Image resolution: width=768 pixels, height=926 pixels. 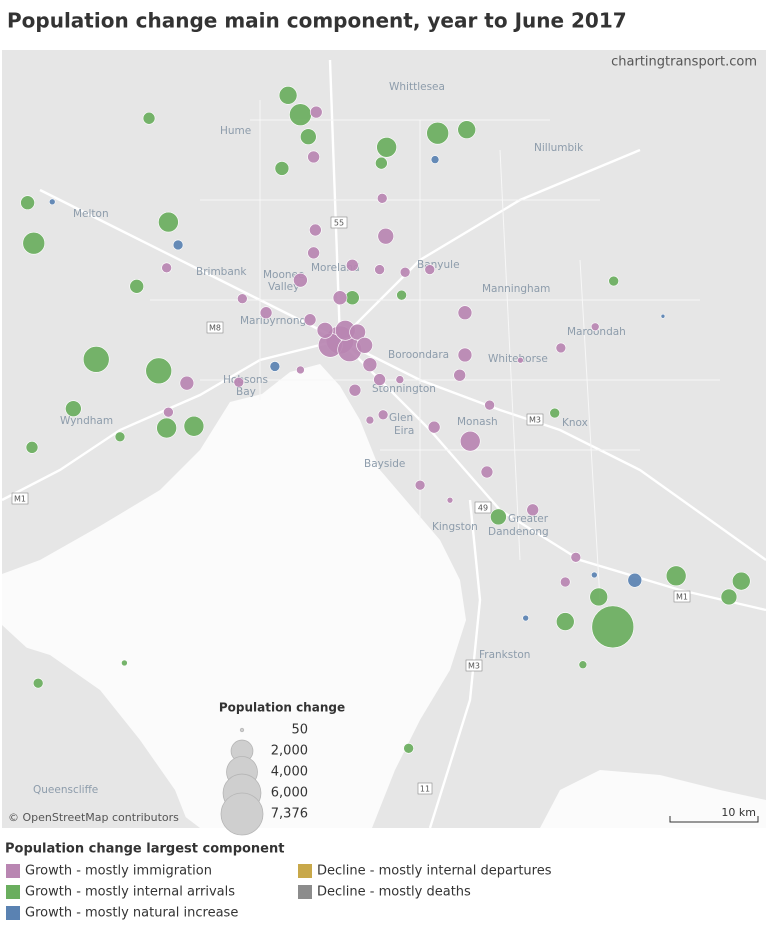 What do you see at coordinates (528, 519) in the screenshot?
I see `place-label: Greater` at bounding box center [528, 519].